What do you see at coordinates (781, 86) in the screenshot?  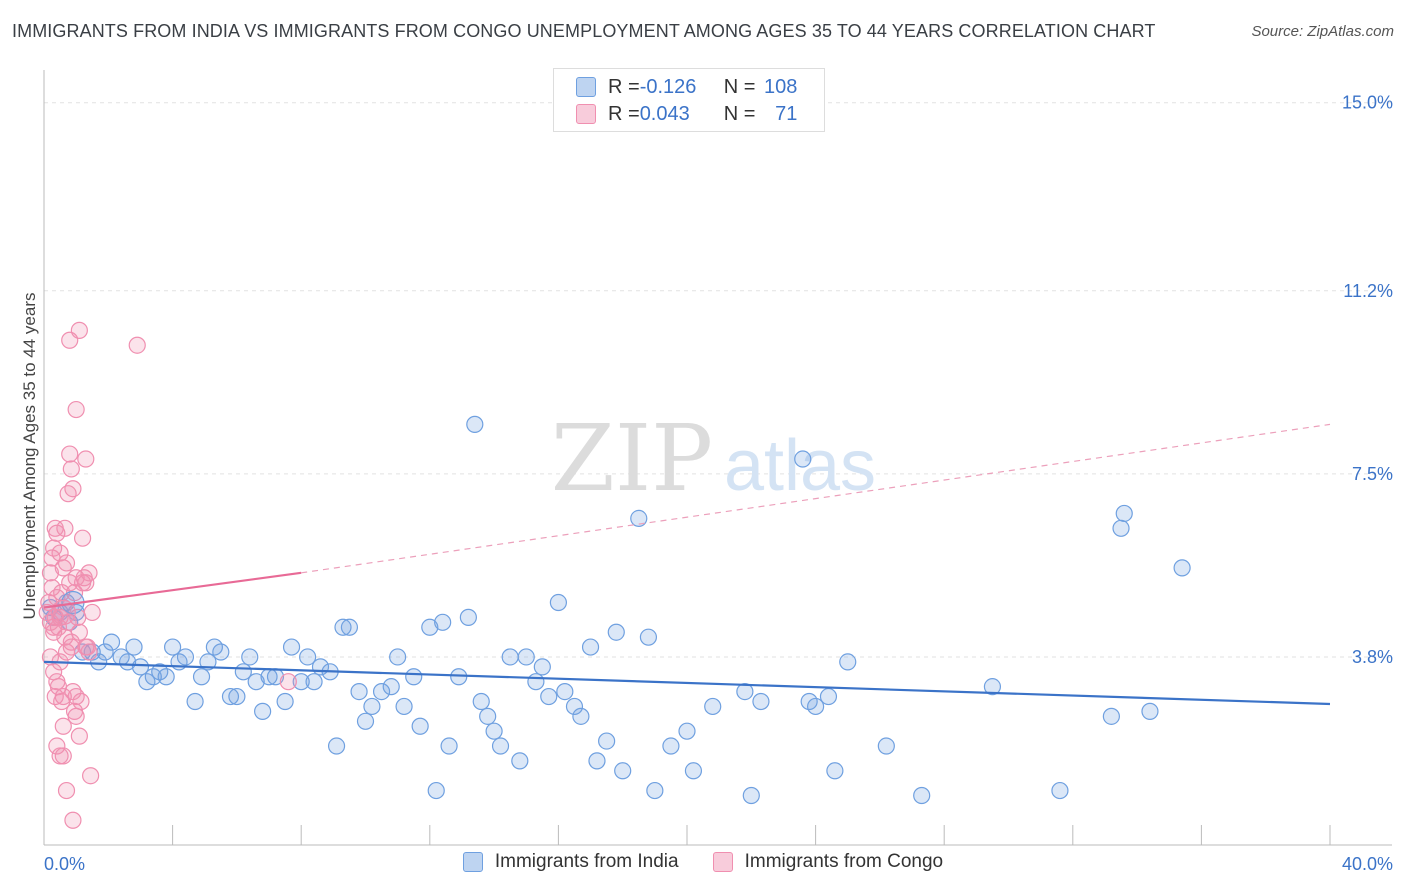 I see `legend-n-value: 108` at bounding box center [781, 86].